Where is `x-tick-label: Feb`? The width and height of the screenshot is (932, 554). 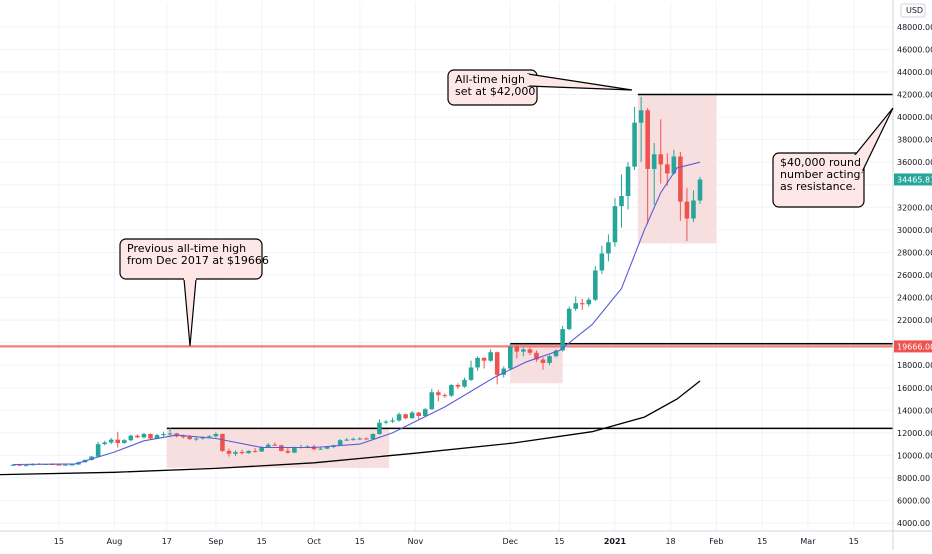
x-tick-label: Feb is located at coordinates (716, 541).